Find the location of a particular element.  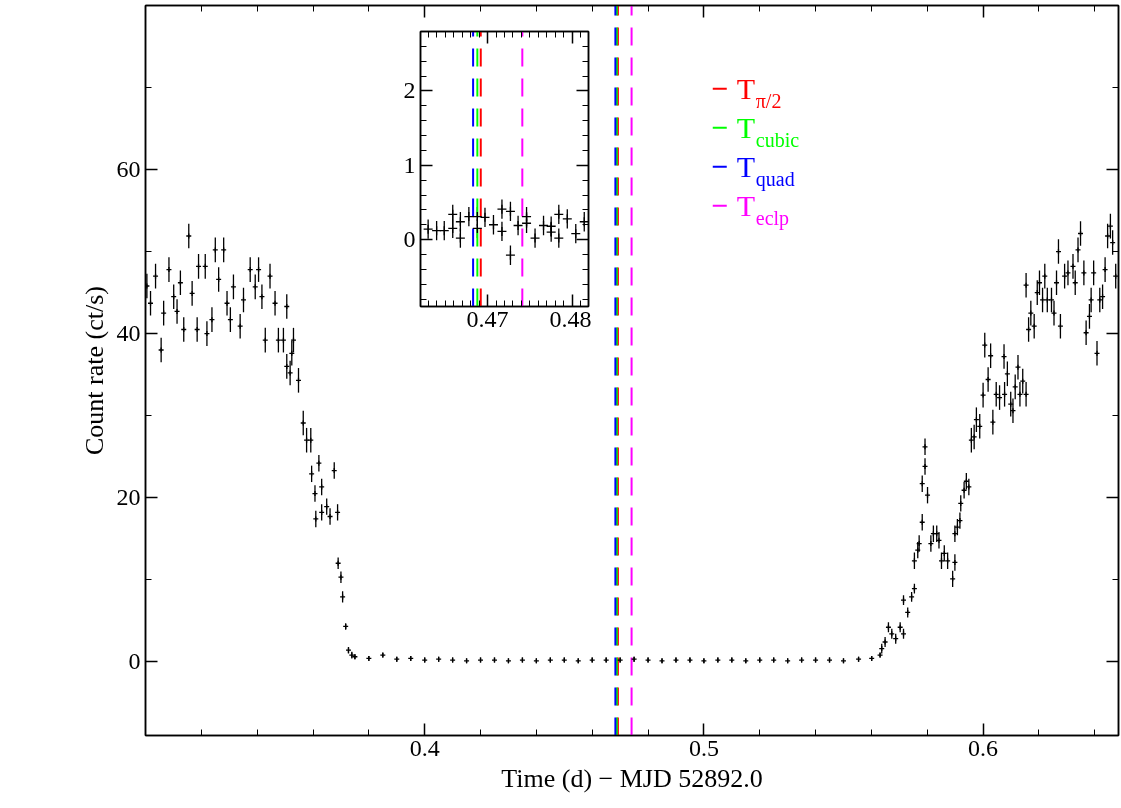

y-tick-label: 1 is located at coordinates (409, 164).